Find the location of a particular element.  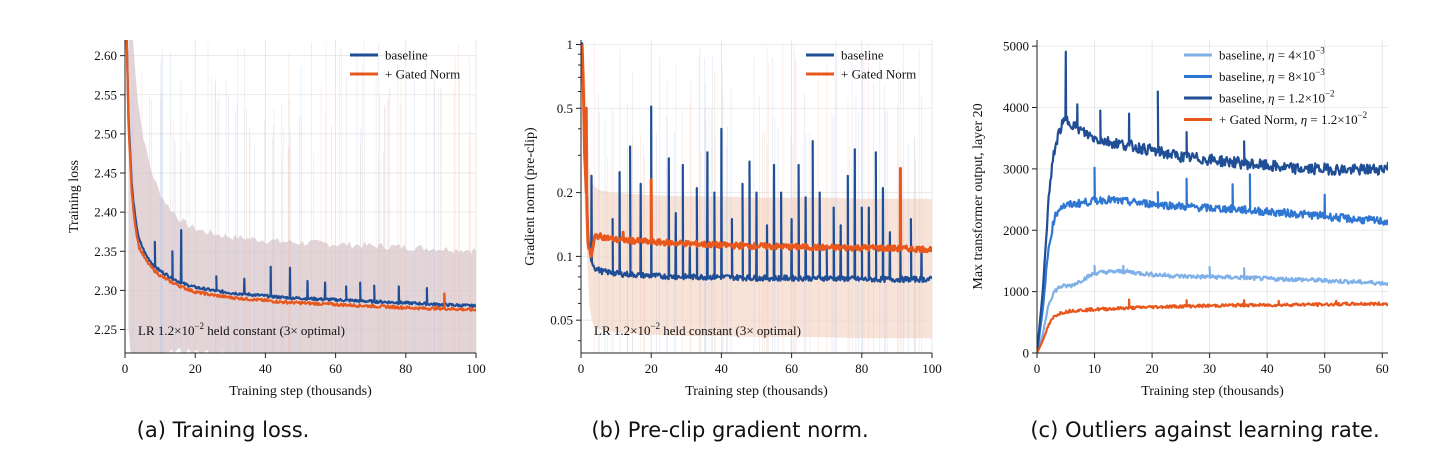

y-tick-label: 0.5 is located at coordinates (565, 108).